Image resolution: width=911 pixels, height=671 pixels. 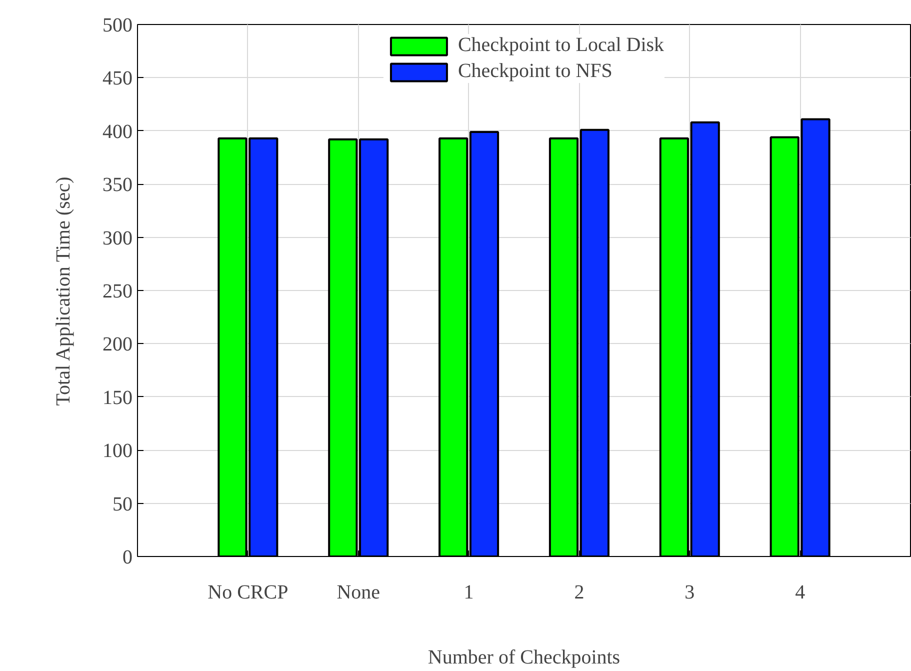 I want to click on y-axis-title: Total Application Time (sec), so click(x=63, y=291).